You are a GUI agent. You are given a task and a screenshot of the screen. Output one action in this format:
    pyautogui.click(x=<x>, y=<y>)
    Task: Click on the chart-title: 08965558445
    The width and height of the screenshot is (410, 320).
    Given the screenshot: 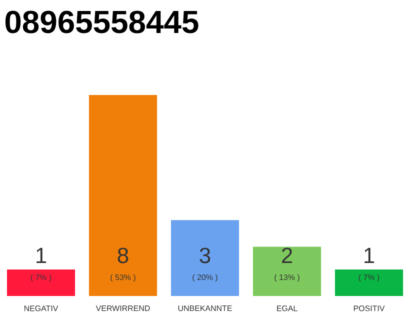 What is the action you would take?
    pyautogui.click(x=101, y=22)
    